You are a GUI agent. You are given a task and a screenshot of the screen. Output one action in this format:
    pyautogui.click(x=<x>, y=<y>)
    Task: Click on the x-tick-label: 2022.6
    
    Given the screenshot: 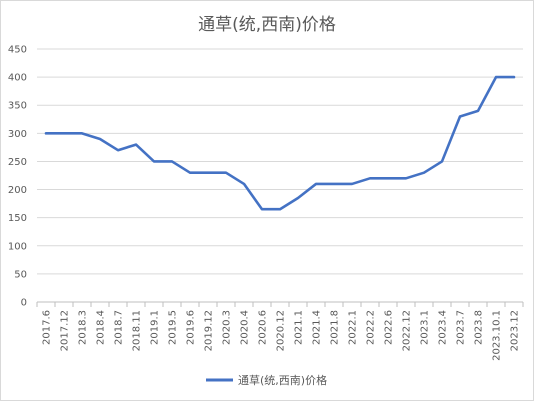 What is the action you would take?
    pyautogui.click(x=389, y=327)
    